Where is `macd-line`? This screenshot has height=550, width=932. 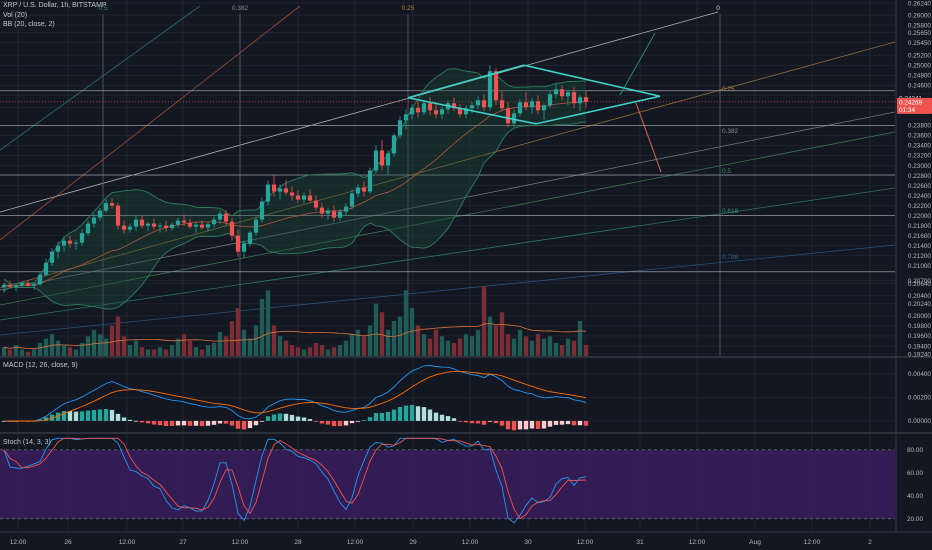
macd-line is located at coordinates (295, 393).